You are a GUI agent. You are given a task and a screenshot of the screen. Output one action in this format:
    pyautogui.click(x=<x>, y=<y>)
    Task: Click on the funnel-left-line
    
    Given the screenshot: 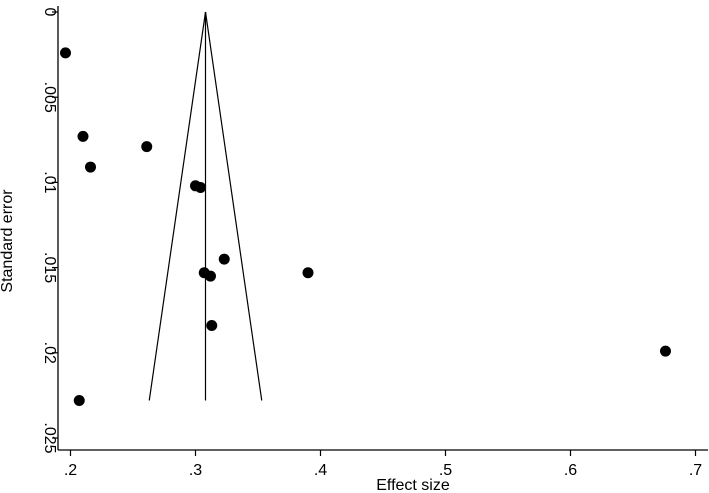 What is the action you would take?
    pyautogui.click(x=177, y=206)
    